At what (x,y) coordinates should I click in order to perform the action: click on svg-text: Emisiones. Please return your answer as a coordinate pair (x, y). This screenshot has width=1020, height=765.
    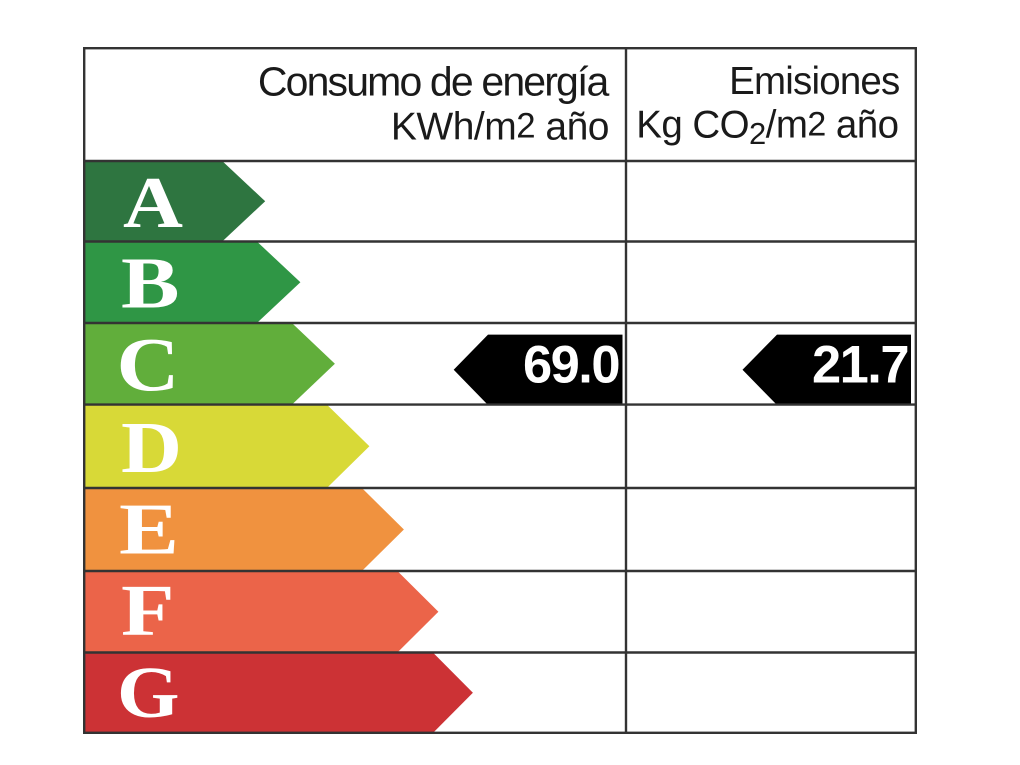
    Looking at the image, I should click on (814, 81).